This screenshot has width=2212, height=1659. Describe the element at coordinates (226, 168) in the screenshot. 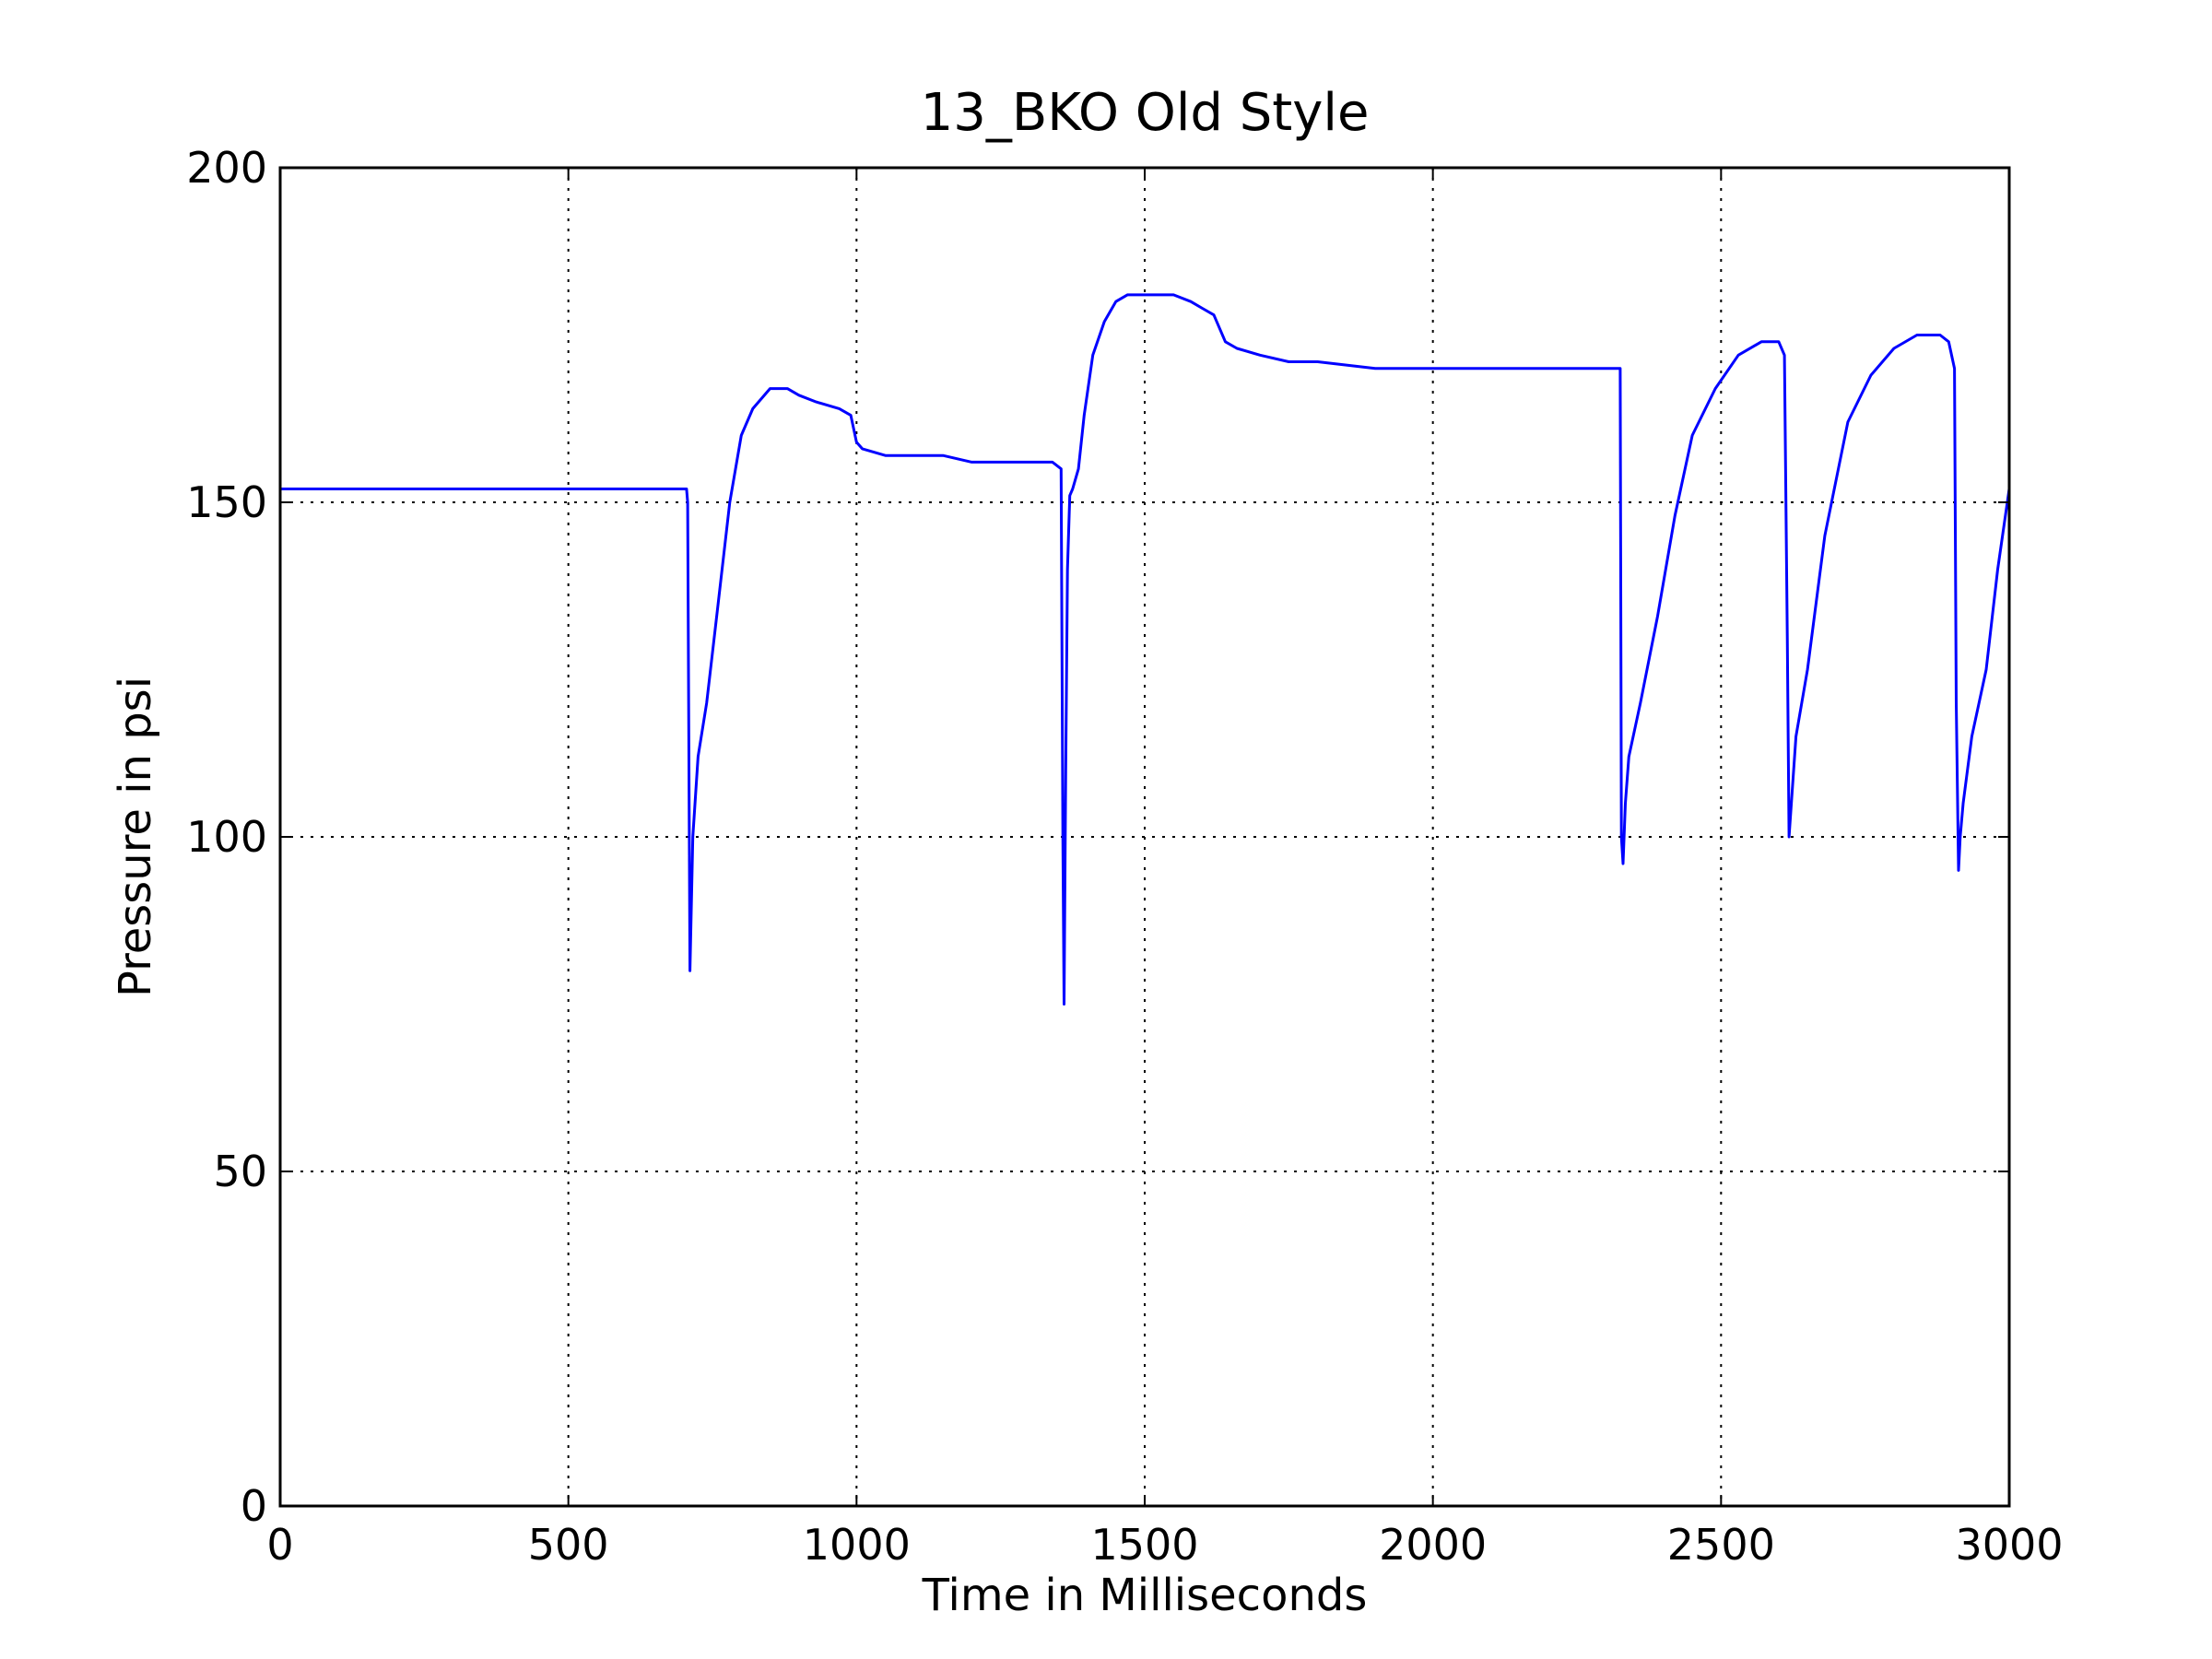

I see `y-tick-label: 200` at that location.